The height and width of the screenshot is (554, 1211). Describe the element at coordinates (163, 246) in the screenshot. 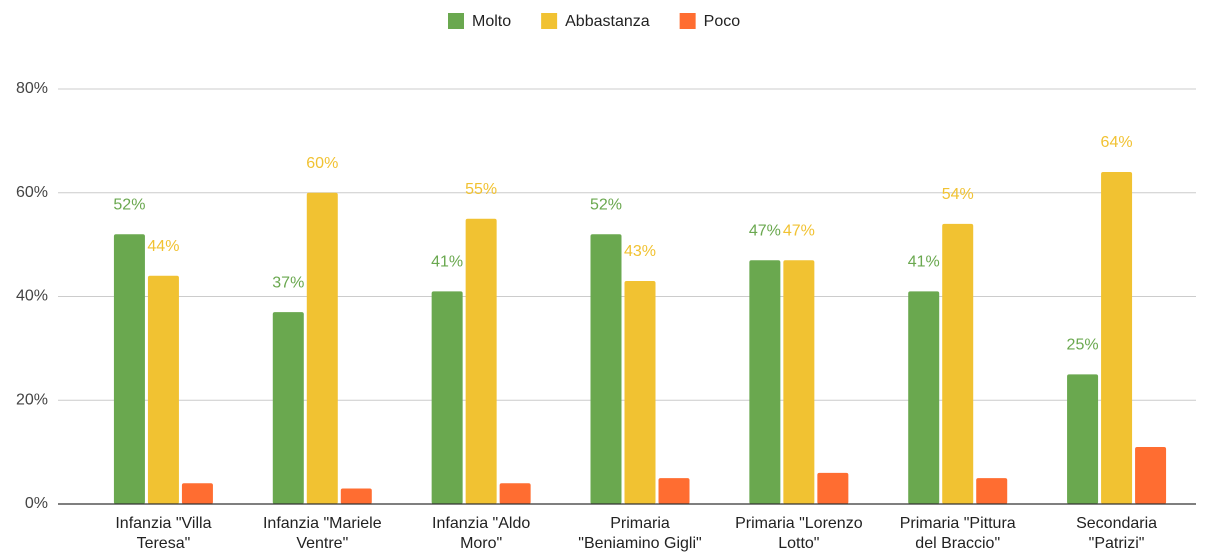

I see `value-label: 44%` at that location.